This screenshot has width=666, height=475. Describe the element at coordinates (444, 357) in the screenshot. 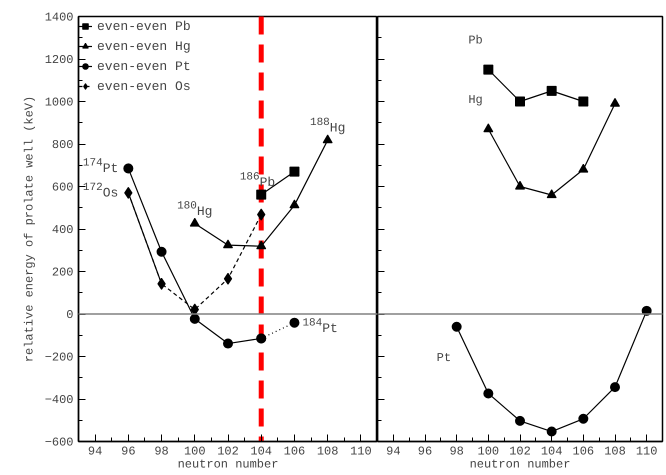

I see `series-label: Pt` at that location.